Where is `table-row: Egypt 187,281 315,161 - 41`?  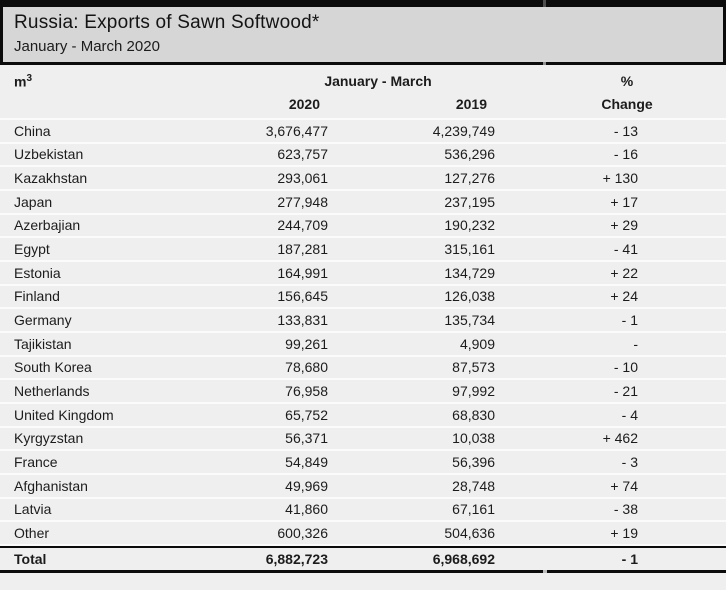
table-row: Egypt 187,281 315,161 - 41 is located at coordinates (363, 250).